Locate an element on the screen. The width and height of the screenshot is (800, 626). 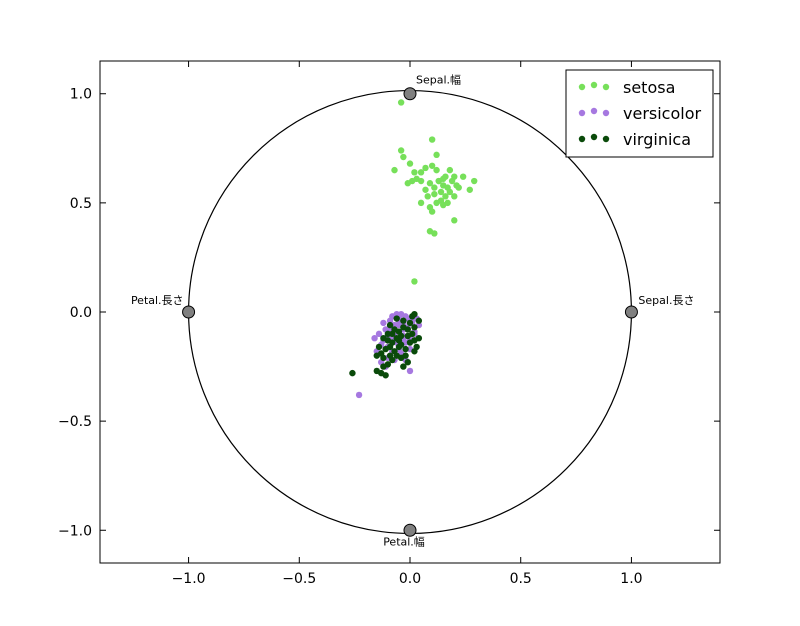
x-tick-label: −0.5 is located at coordinates (299, 579).